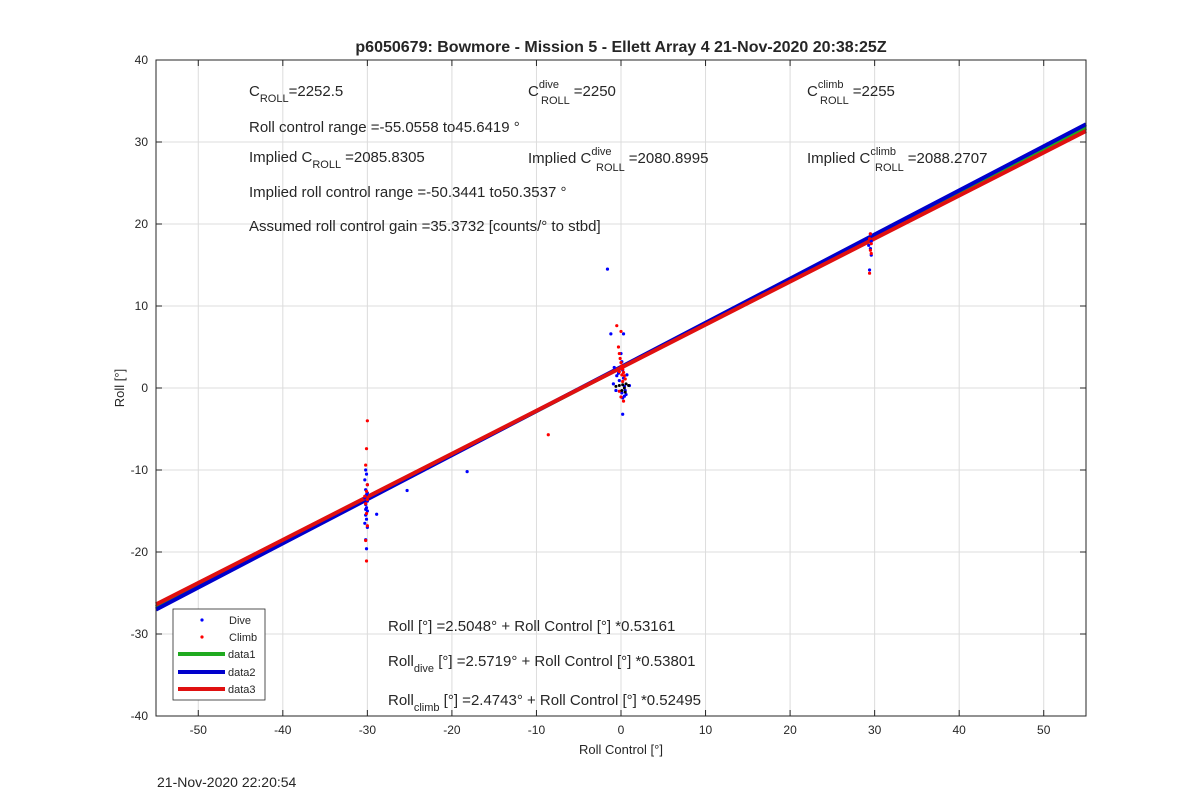  Describe the element at coordinates (243, 638) in the screenshot. I see `legend-label-climb: Climb` at that location.